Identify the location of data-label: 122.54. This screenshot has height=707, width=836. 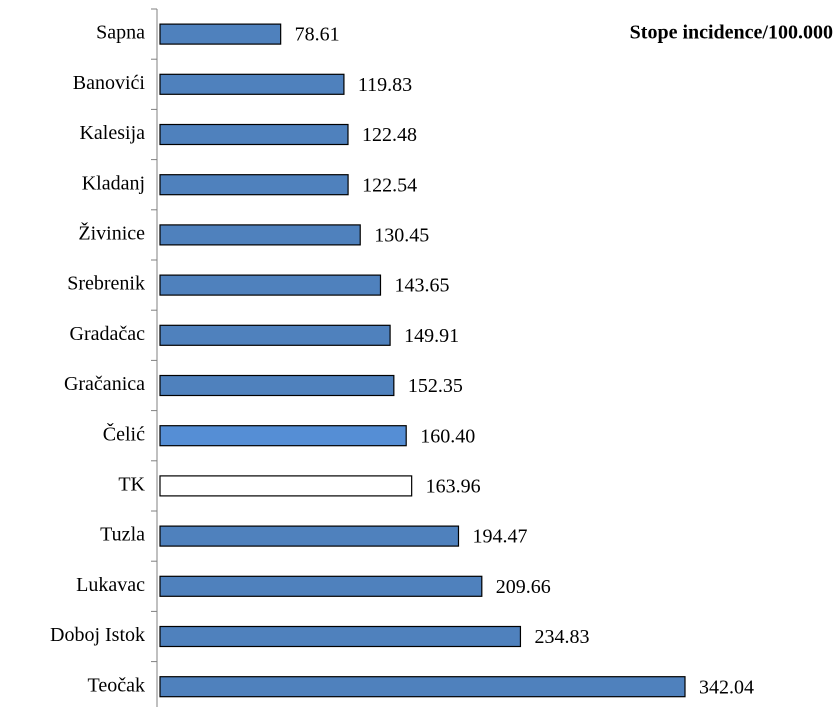
(389, 185).